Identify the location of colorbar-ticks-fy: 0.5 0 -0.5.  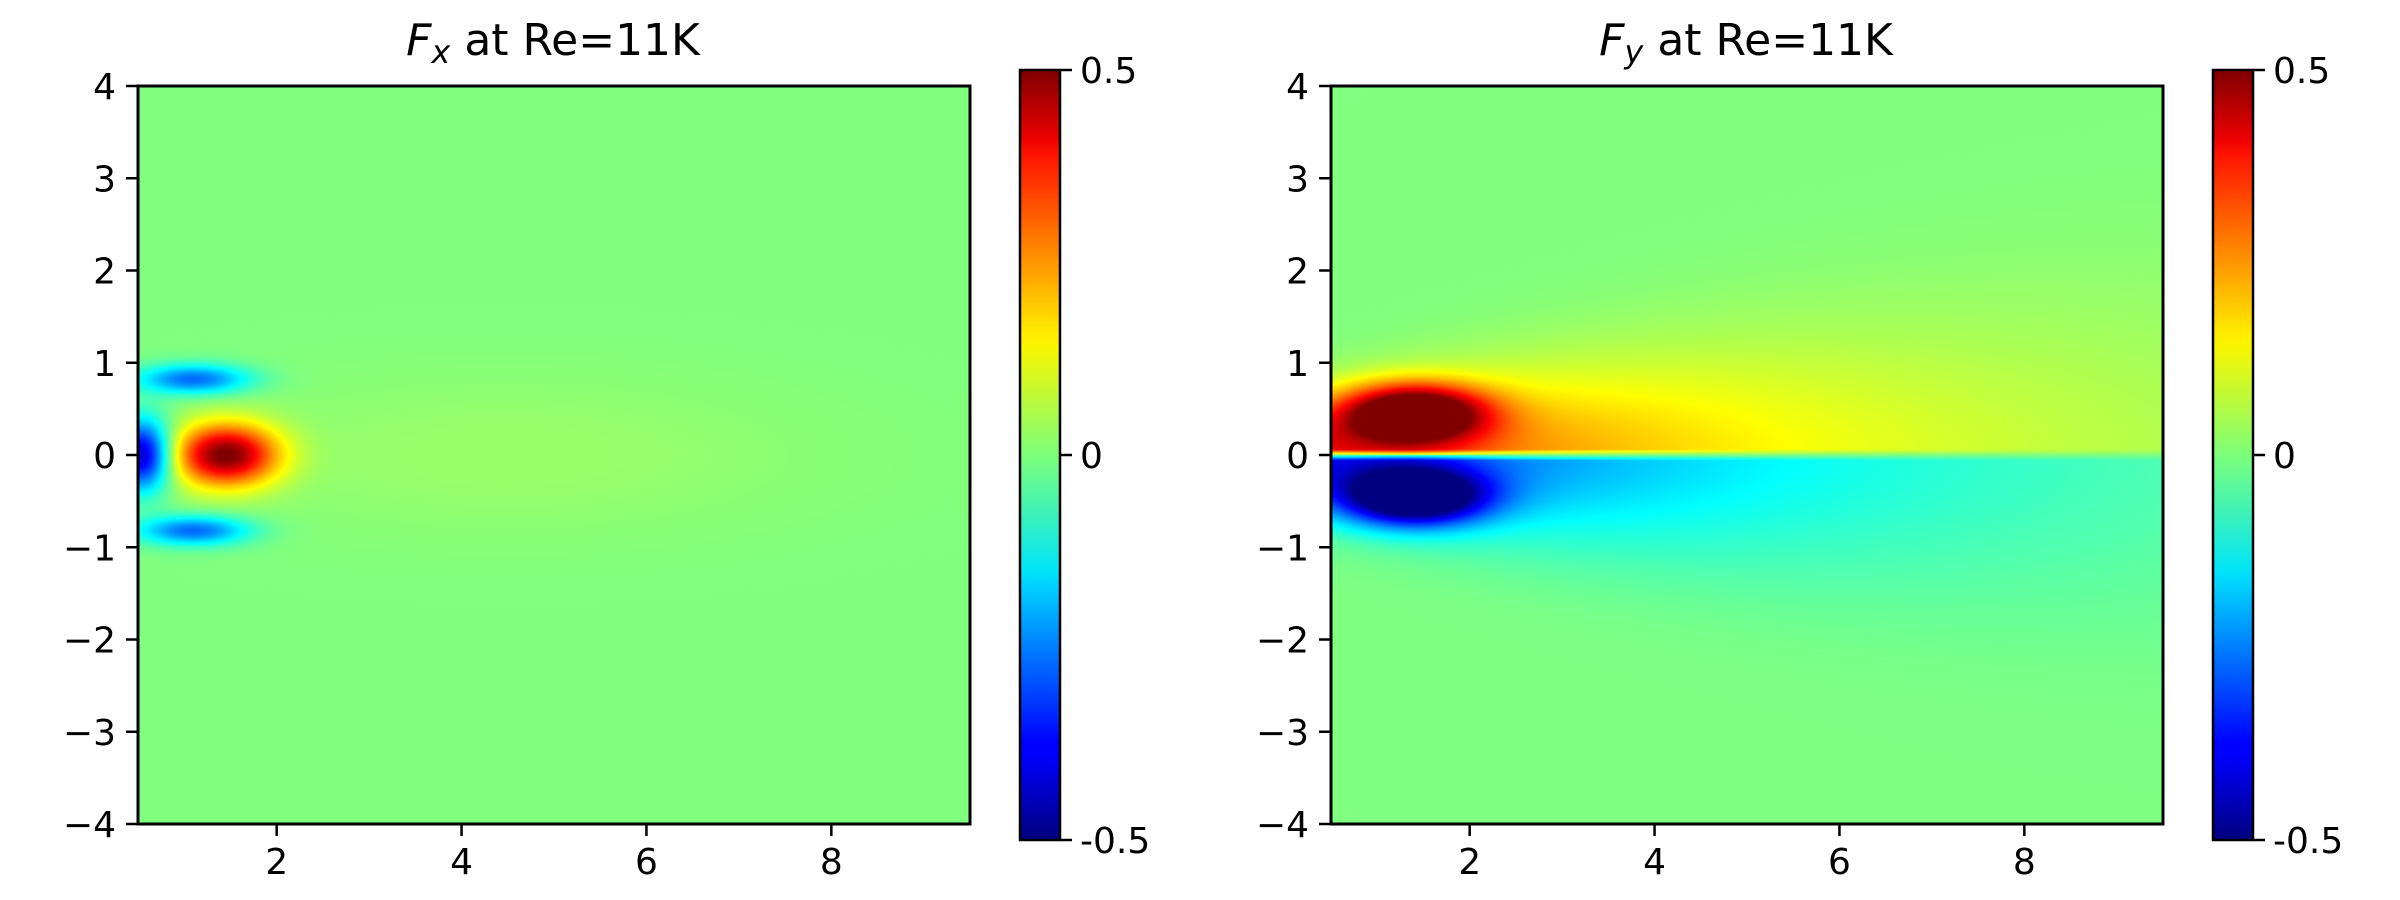
(2298, 456).